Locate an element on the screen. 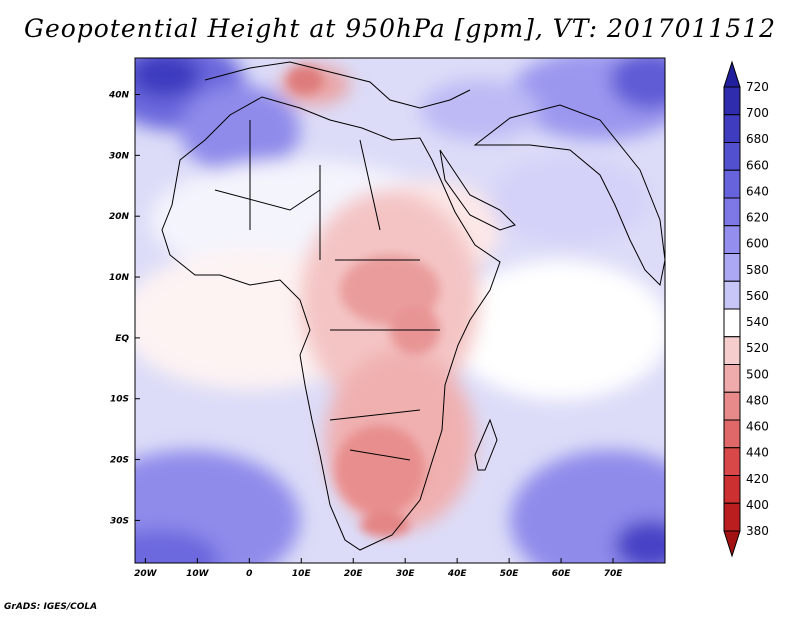  x-tick-label: 10W is located at coordinates (198, 574).